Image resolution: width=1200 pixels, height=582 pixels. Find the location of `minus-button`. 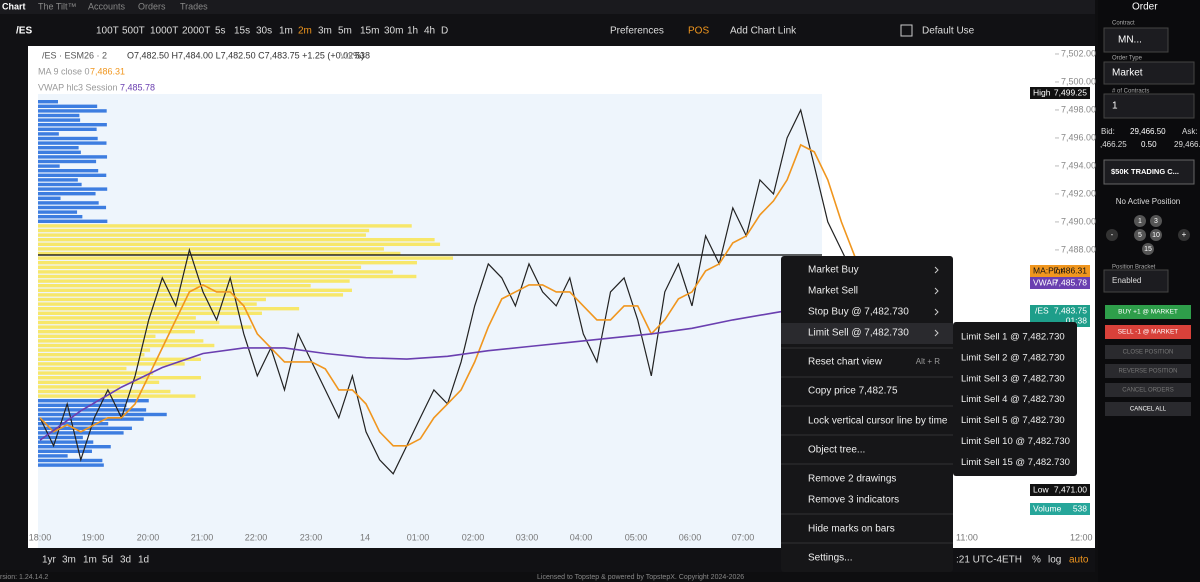

minus-button is located at coordinates (1112, 235).